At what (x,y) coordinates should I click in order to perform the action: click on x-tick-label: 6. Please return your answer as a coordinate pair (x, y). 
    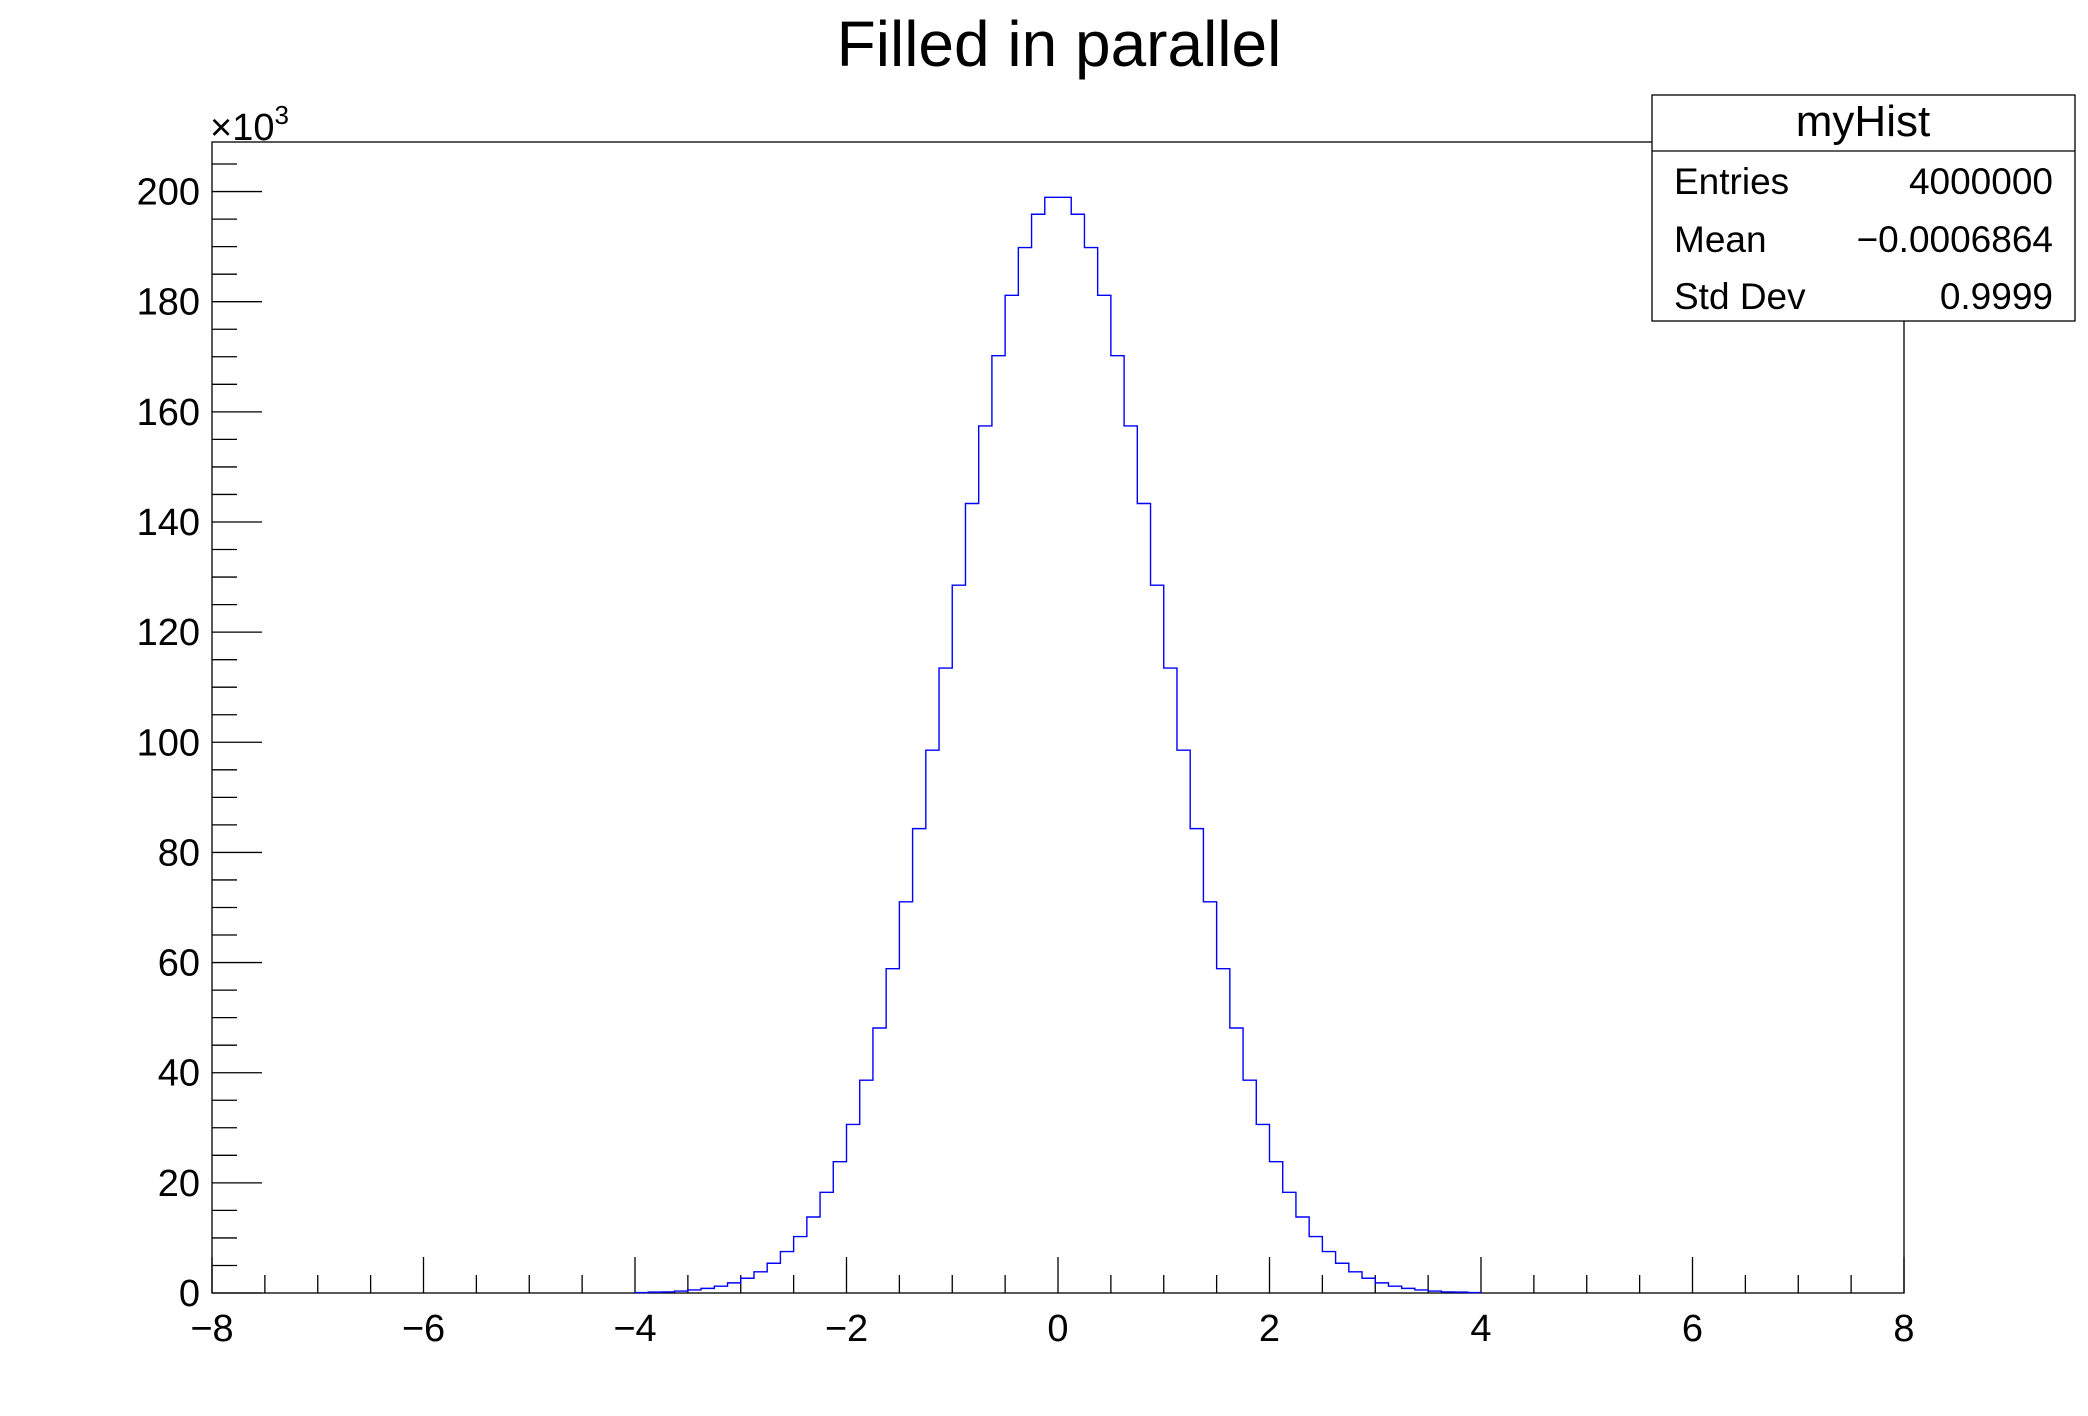
    Looking at the image, I should click on (1692, 1329).